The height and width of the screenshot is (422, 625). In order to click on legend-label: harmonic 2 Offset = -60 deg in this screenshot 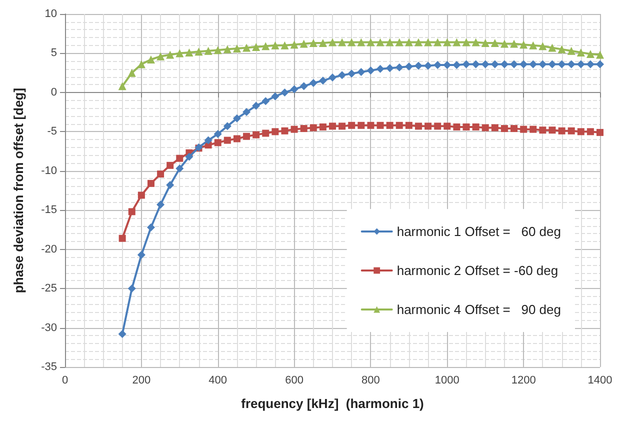, I will do `click(477, 270)`.